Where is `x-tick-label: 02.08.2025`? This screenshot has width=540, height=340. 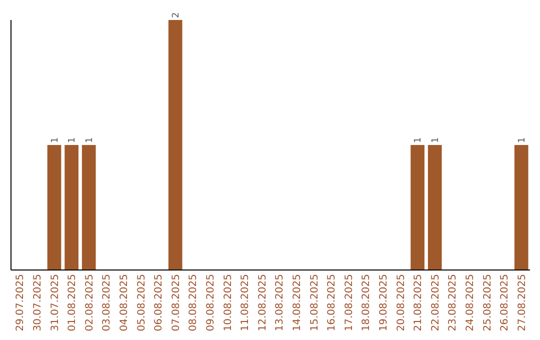 x-tick-label: 02.08.2025 is located at coordinates (90, 303).